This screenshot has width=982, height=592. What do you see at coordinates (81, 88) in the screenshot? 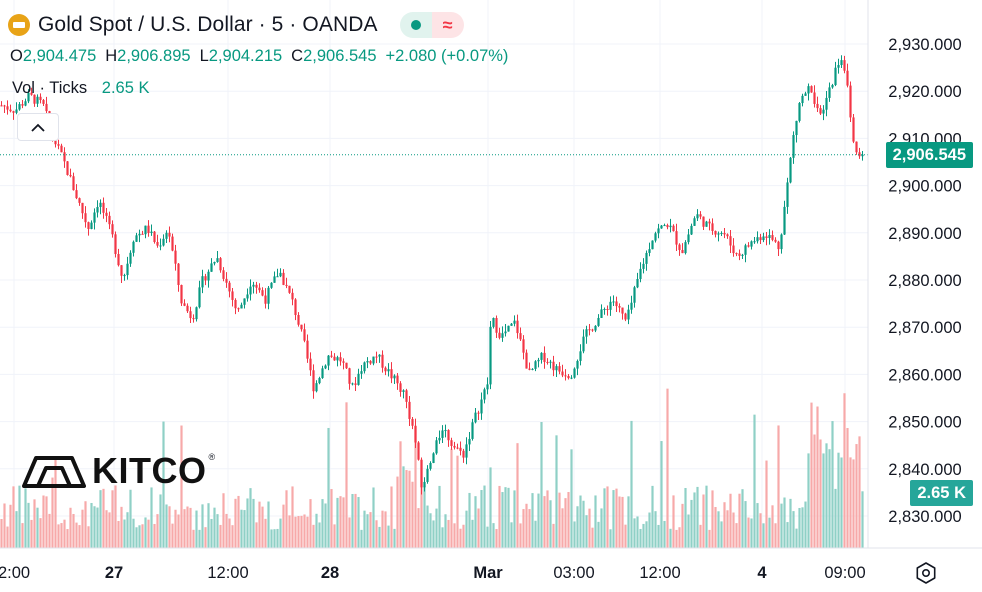
I see `volume-legend: Vol · Ticks 2.65 K` at bounding box center [81, 88].